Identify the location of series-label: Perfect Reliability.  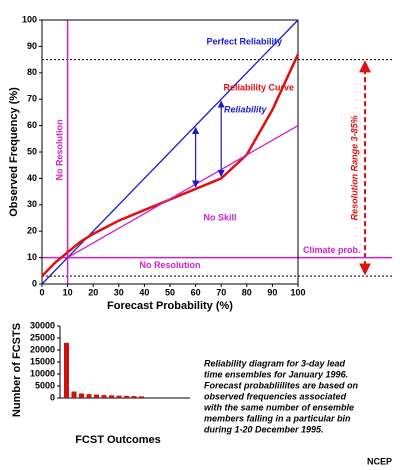
(244, 41).